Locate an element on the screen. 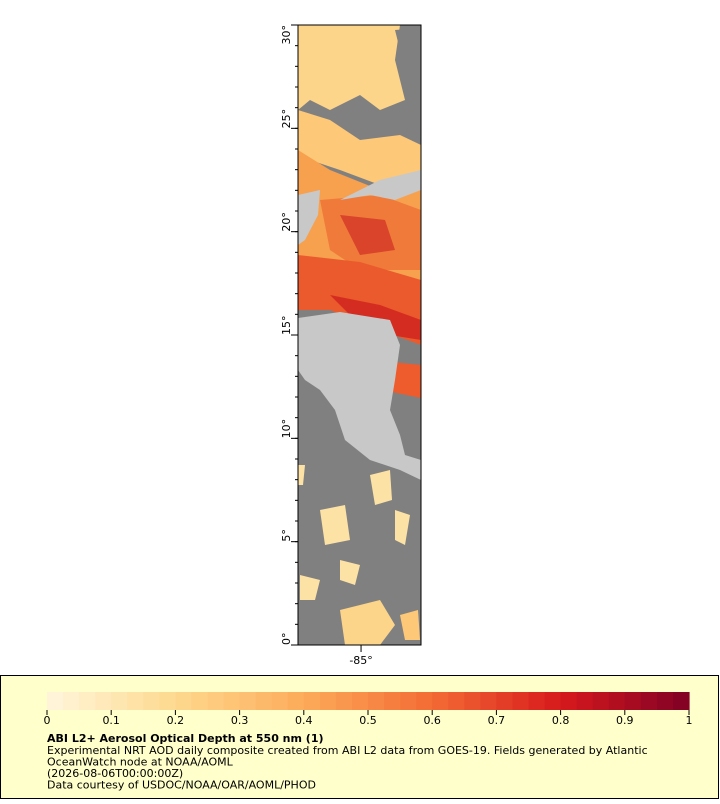 This screenshot has width=720, height=804. colorbar-tick-label: 0.6 is located at coordinates (432, 720).